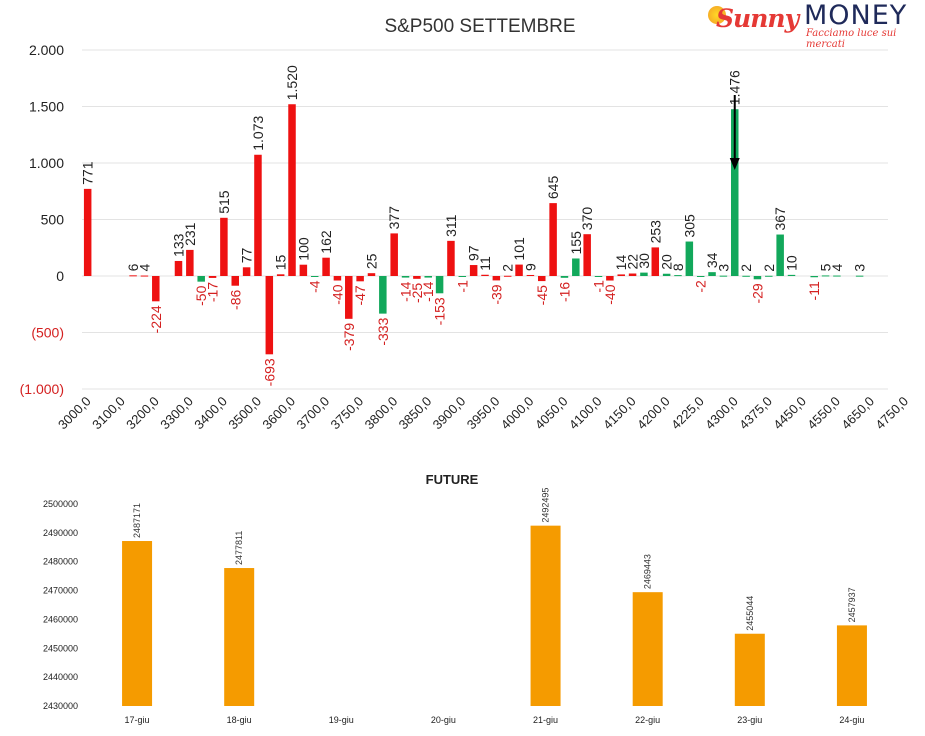  What do you see at coordinates (721, 413) in the screenshot?
I see `x-tick-label: 4300,0` at bounding box center [721, 413].